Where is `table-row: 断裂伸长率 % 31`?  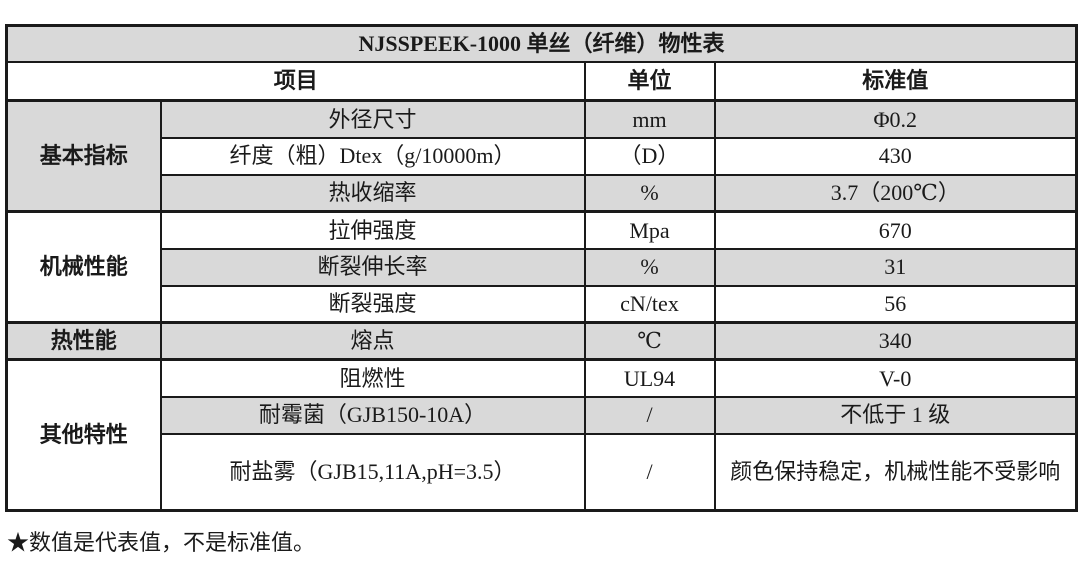 table-row: 断裂伸长率 % 31 is located at coordinates (542, 267).